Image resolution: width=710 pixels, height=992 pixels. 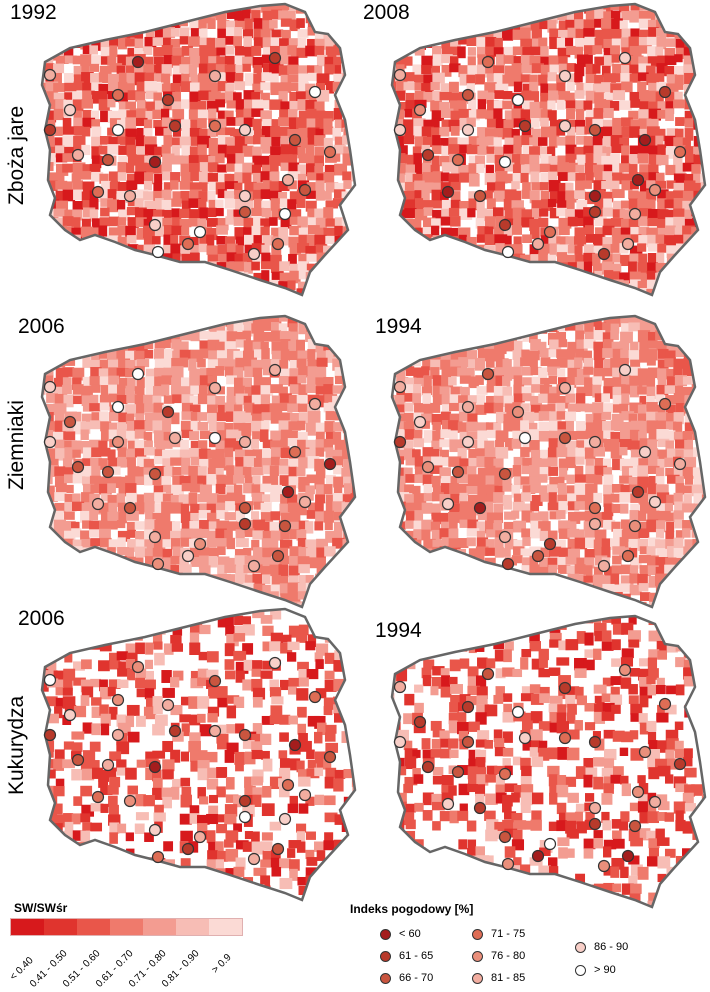 What do you see at coordinates (412, 909) in the screenshot?
I see `index-legend-title: Indeks pogodowy [%]` at bounding box center [412, 909].